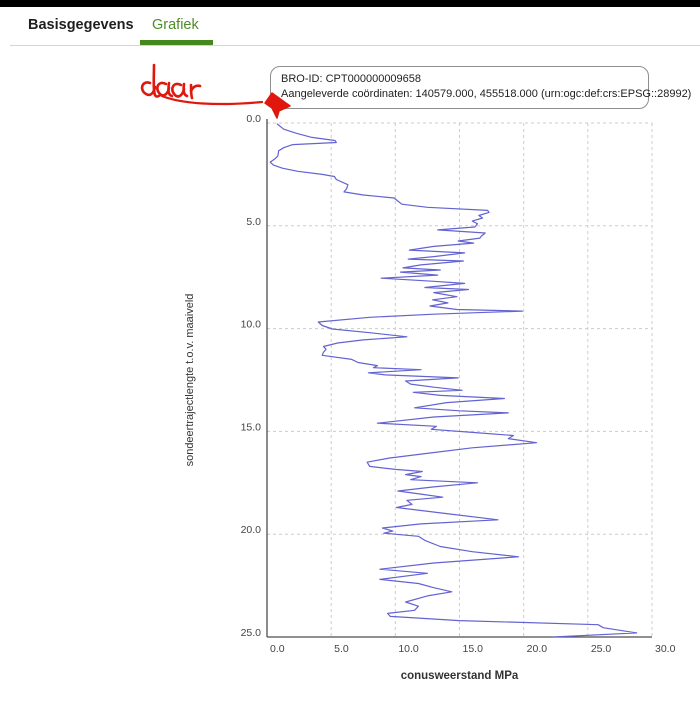  Describe the element at coordinates (175, 25) in the screenshot. I see `tab-grafiek: Grafiek` at that location.